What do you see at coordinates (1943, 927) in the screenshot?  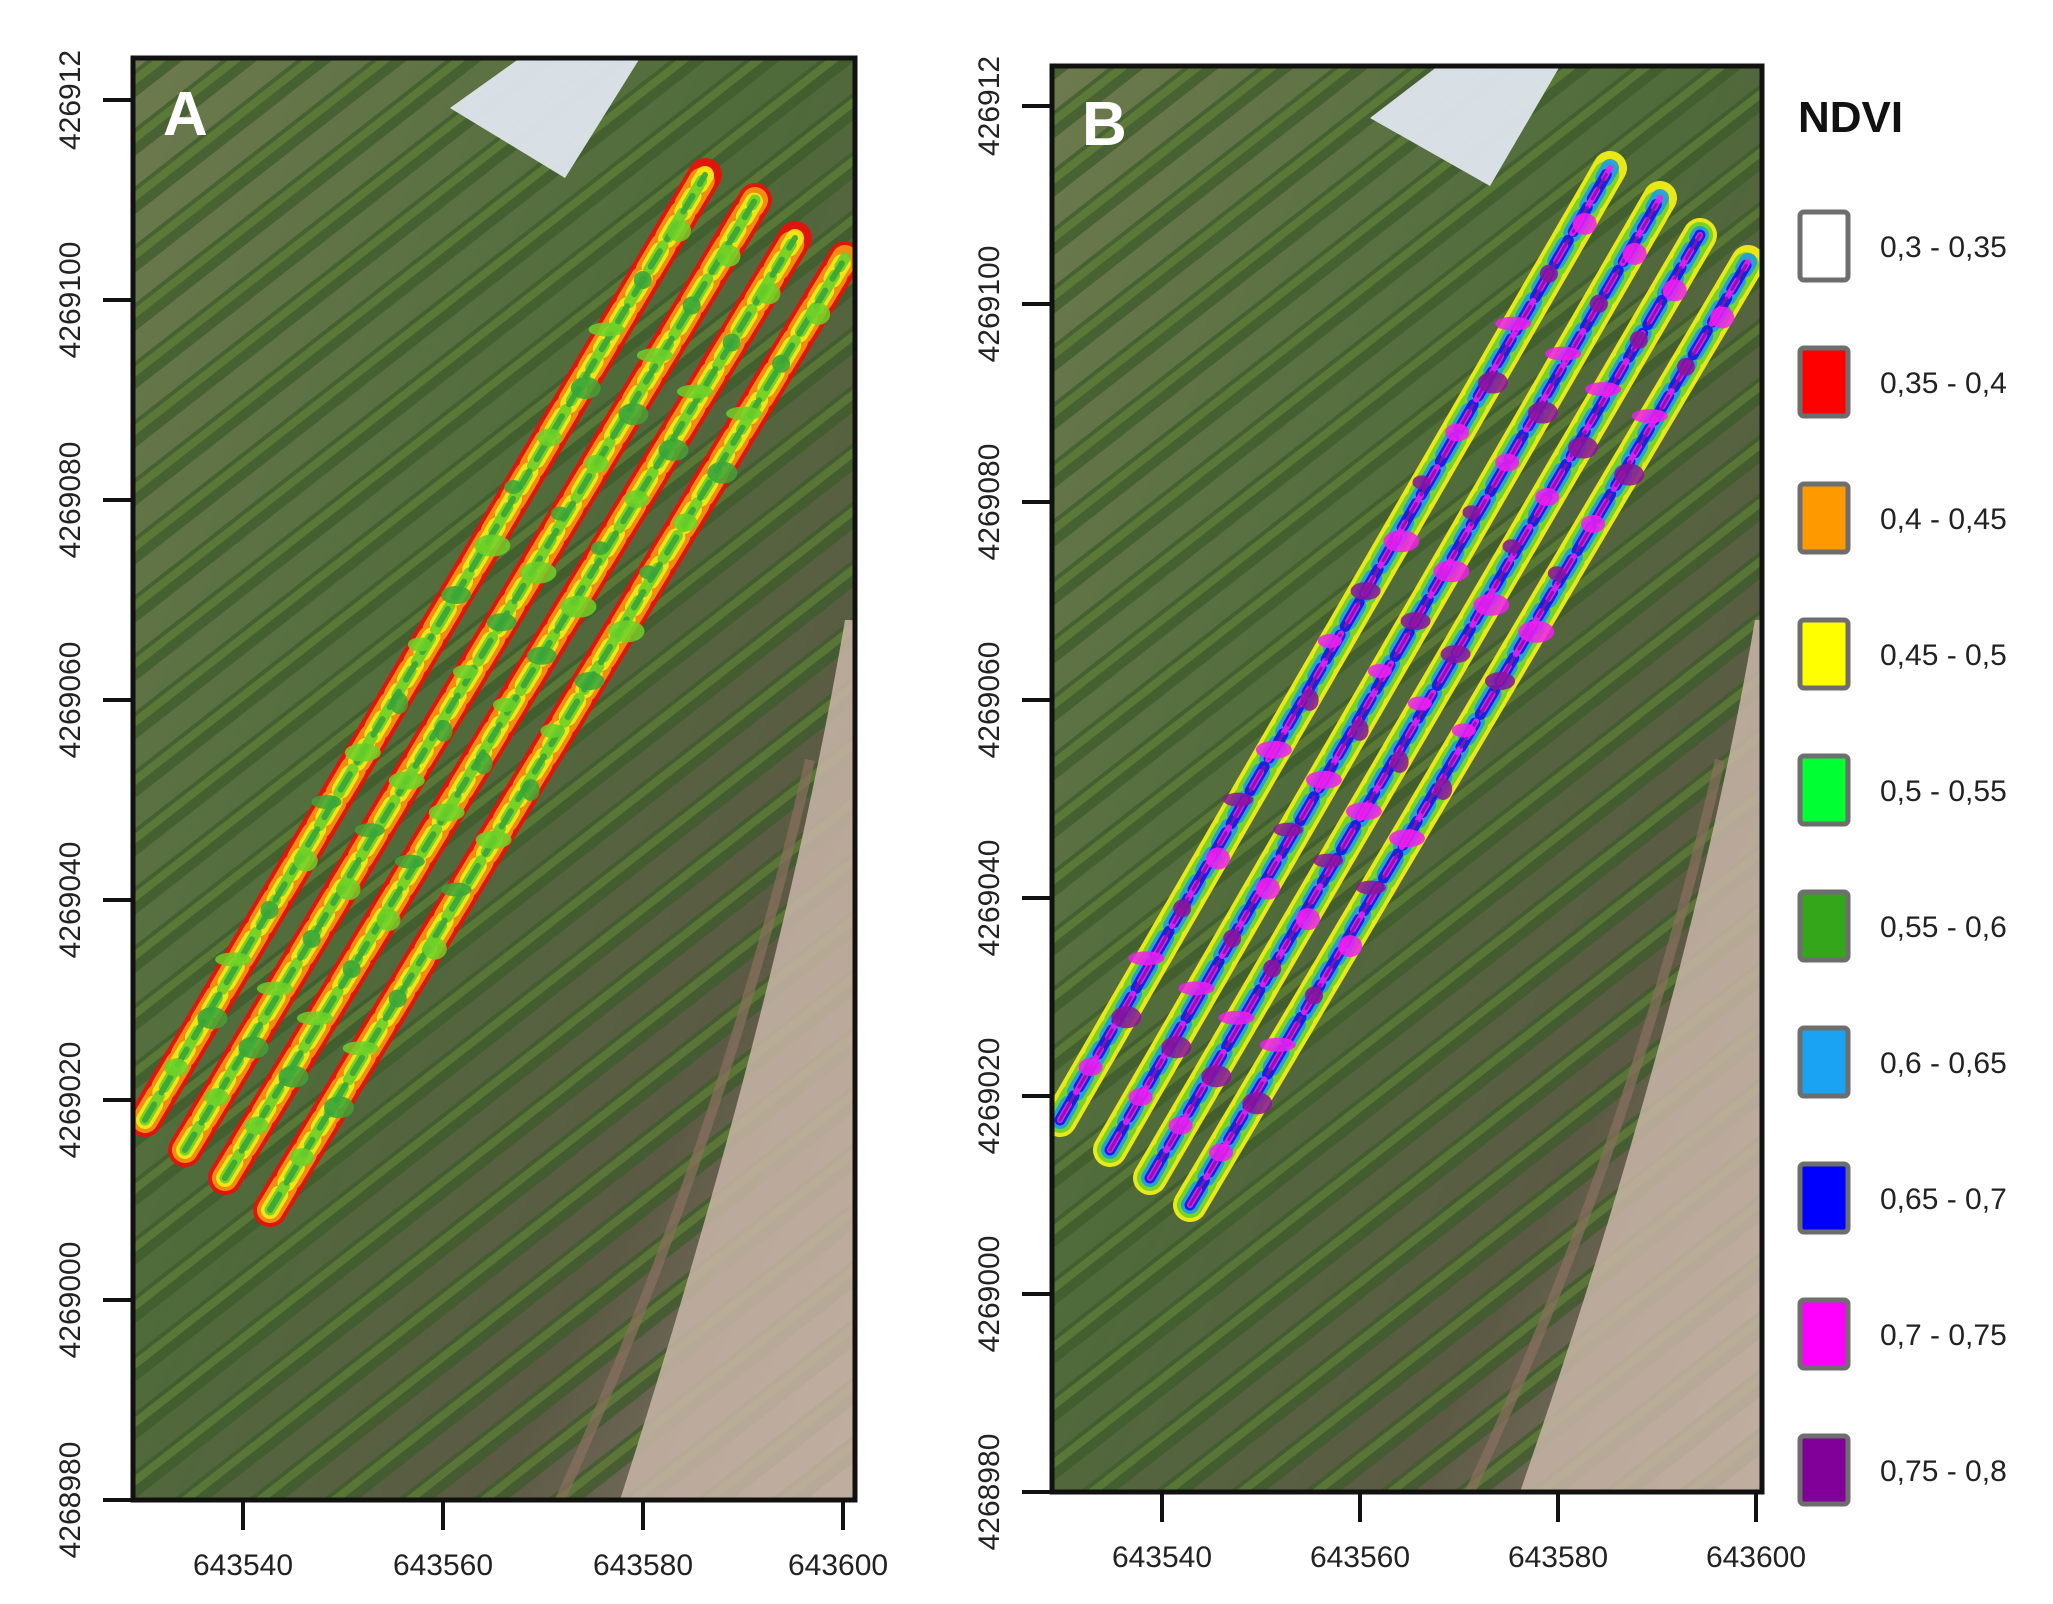 I see `legend-label: 0,55 - 0,6` at bounding box center [1943, 927].